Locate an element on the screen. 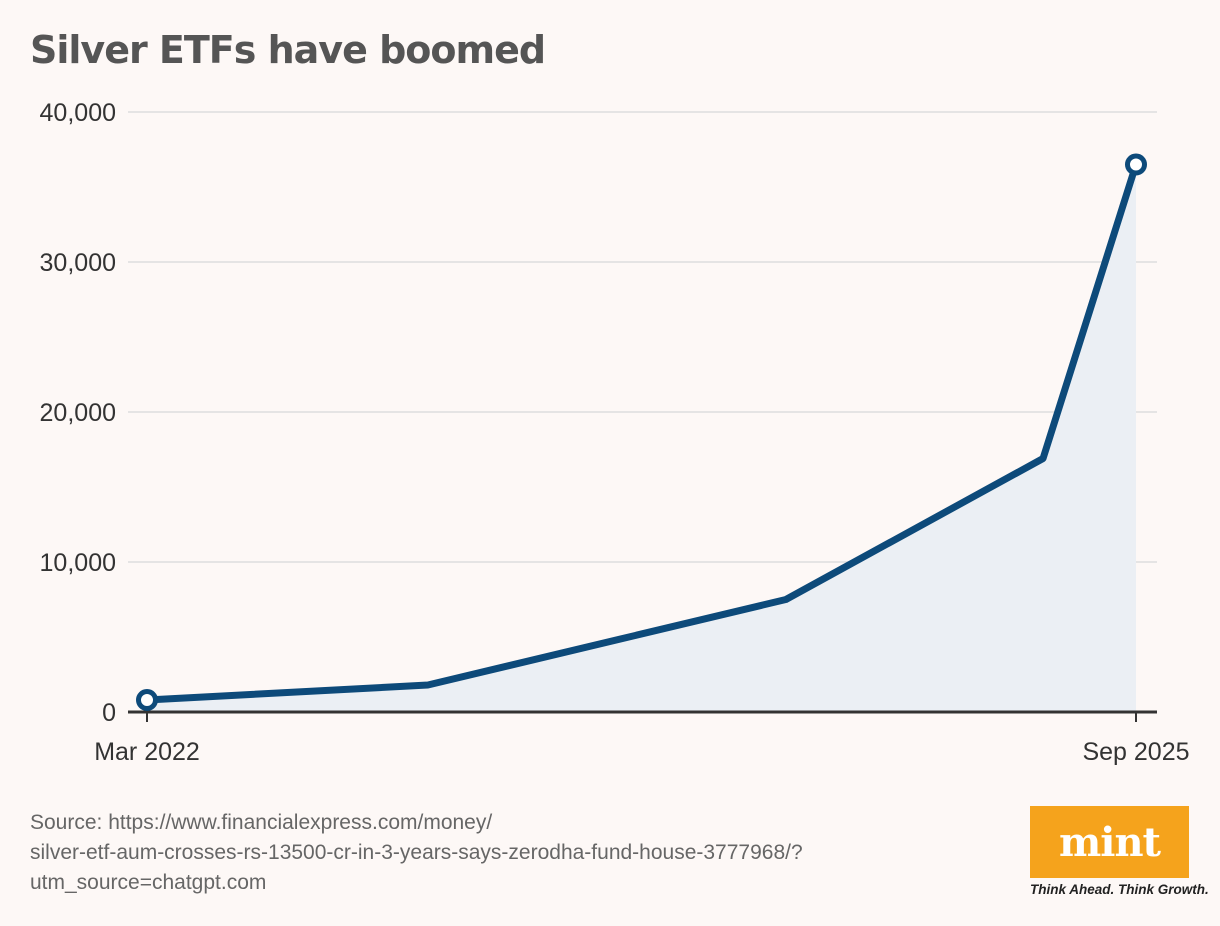 This screenshot has width=1220, height=926. y-tick-label: 40,000 is located at coordinates (78, 113).